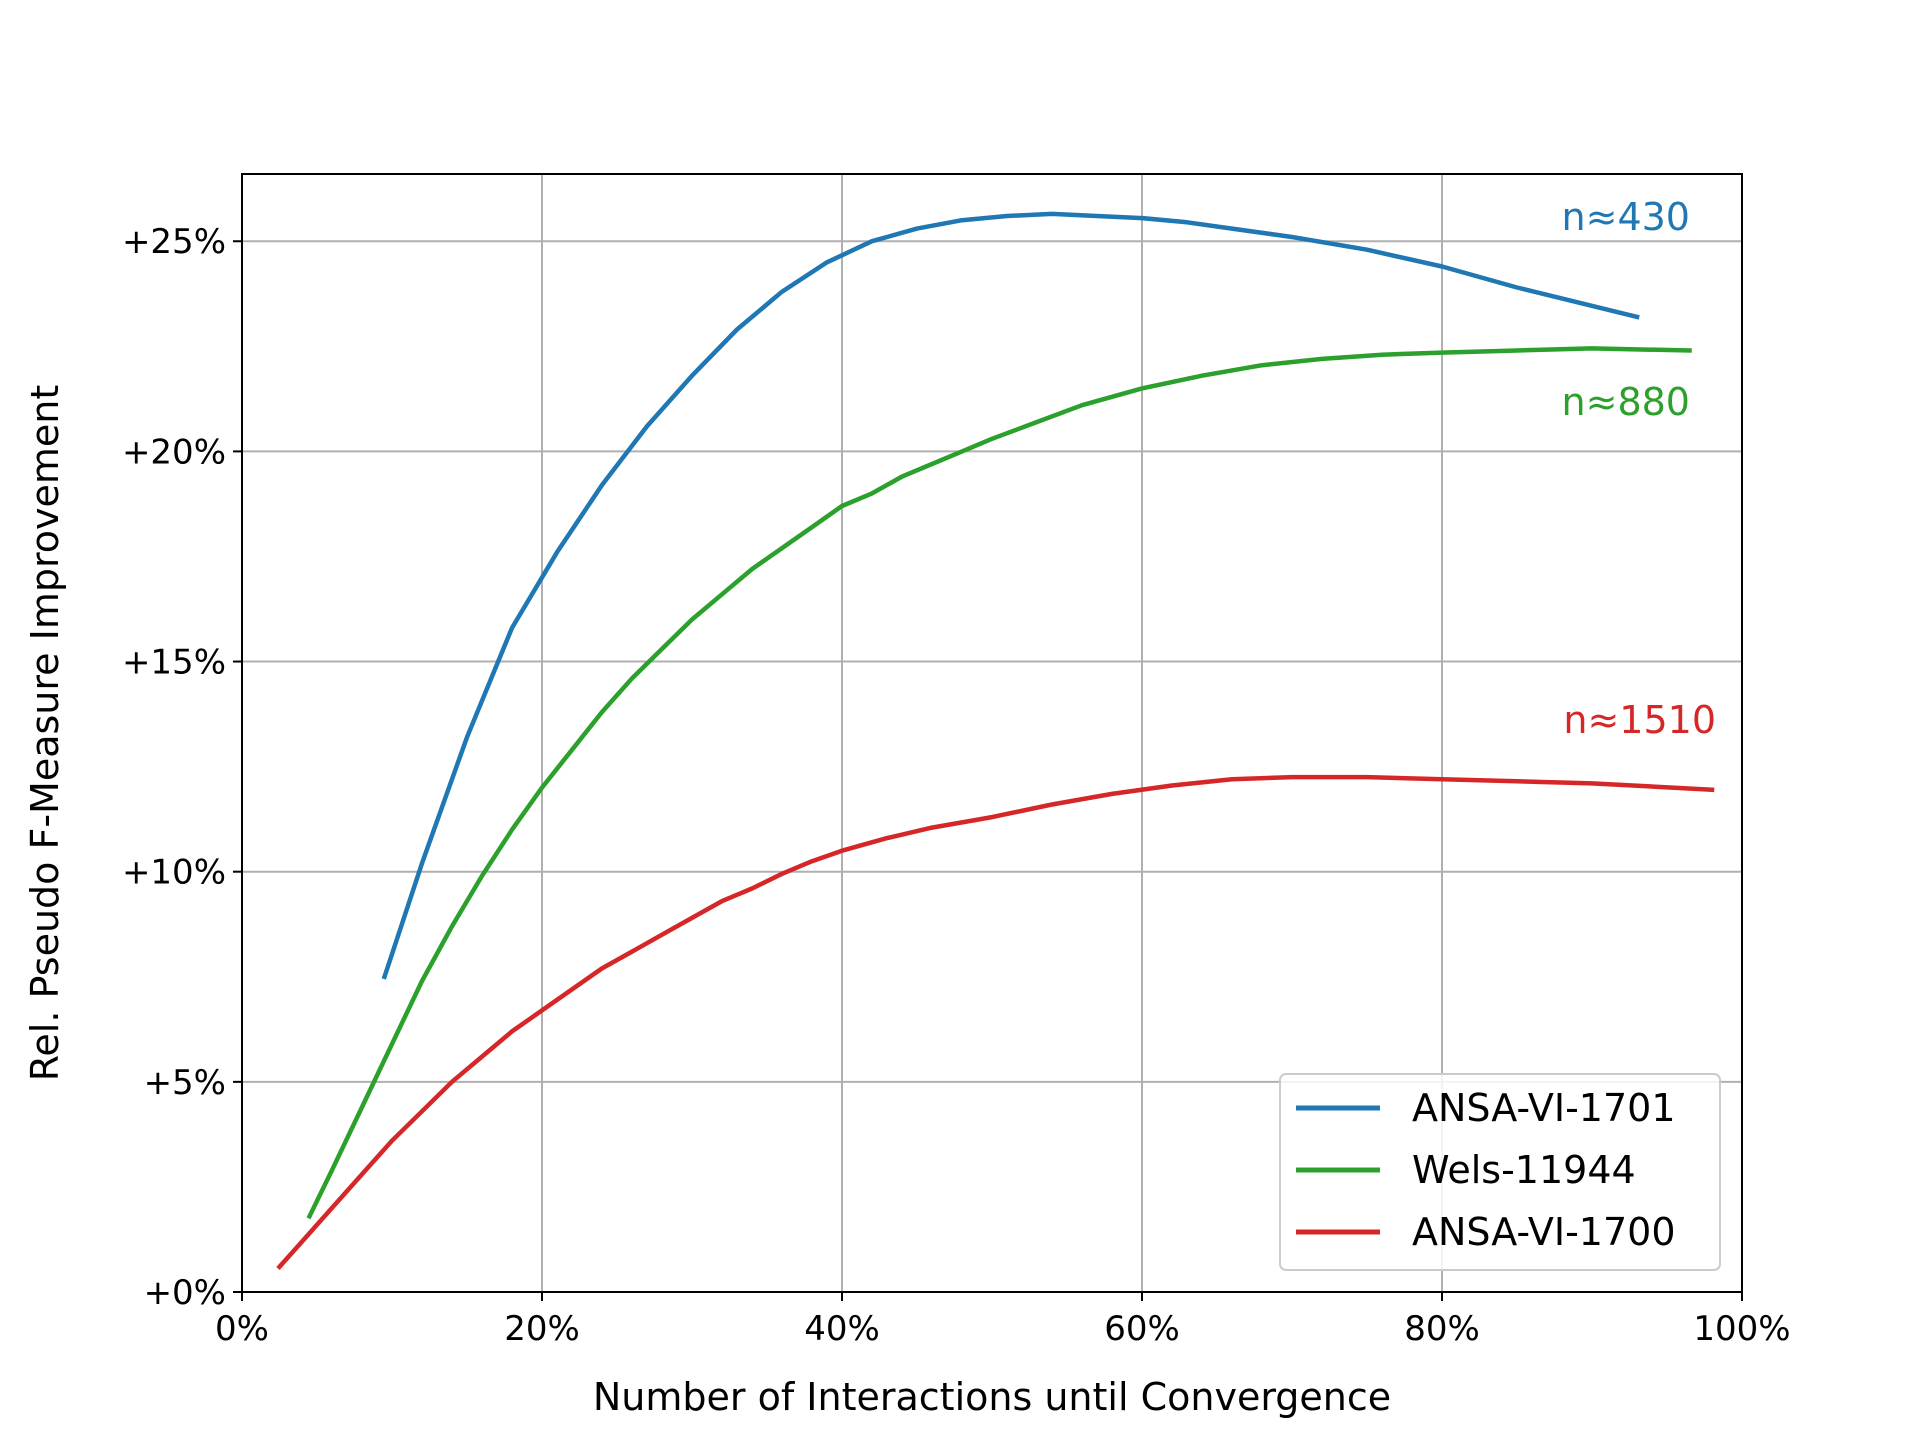 The width and height of the screenshot is (1920, 1440). What do you see at coordinates (1142, 1329) in the screenshot?
I see `x-tick-label: 60%` at bounding box center [1142, 1329].